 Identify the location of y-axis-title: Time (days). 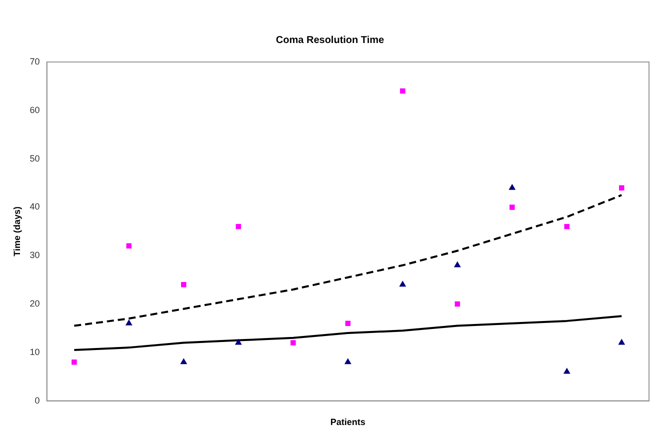
(17, 231).